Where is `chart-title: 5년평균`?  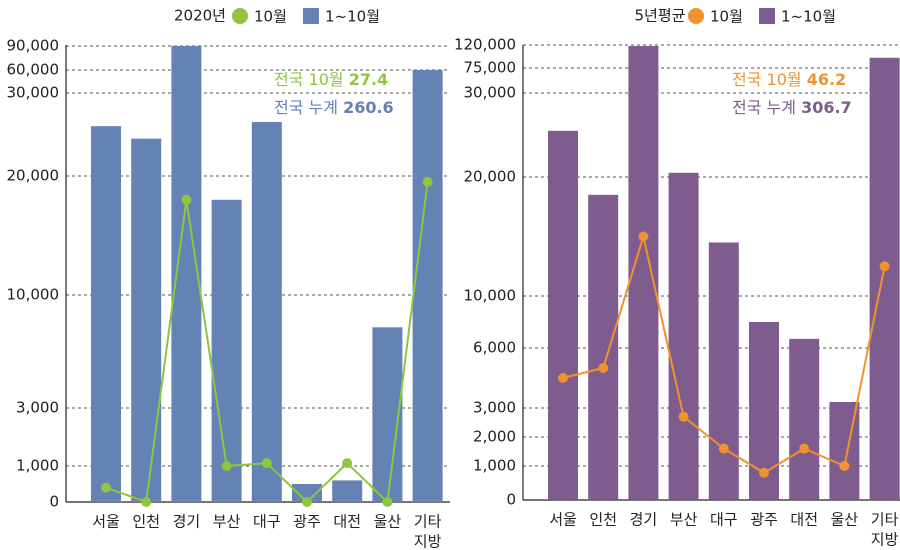
chart-title: 5년평균 is located at coordinates (660, 16).